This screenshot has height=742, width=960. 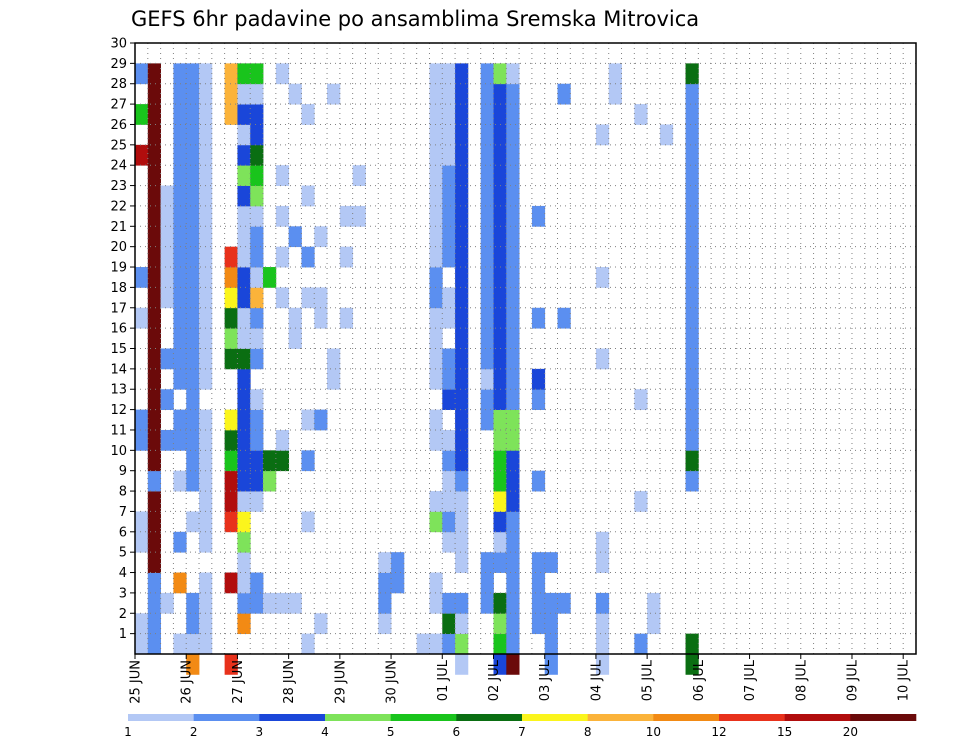 I want to click on colorbar-label: 15, so click(x=784, y=732).